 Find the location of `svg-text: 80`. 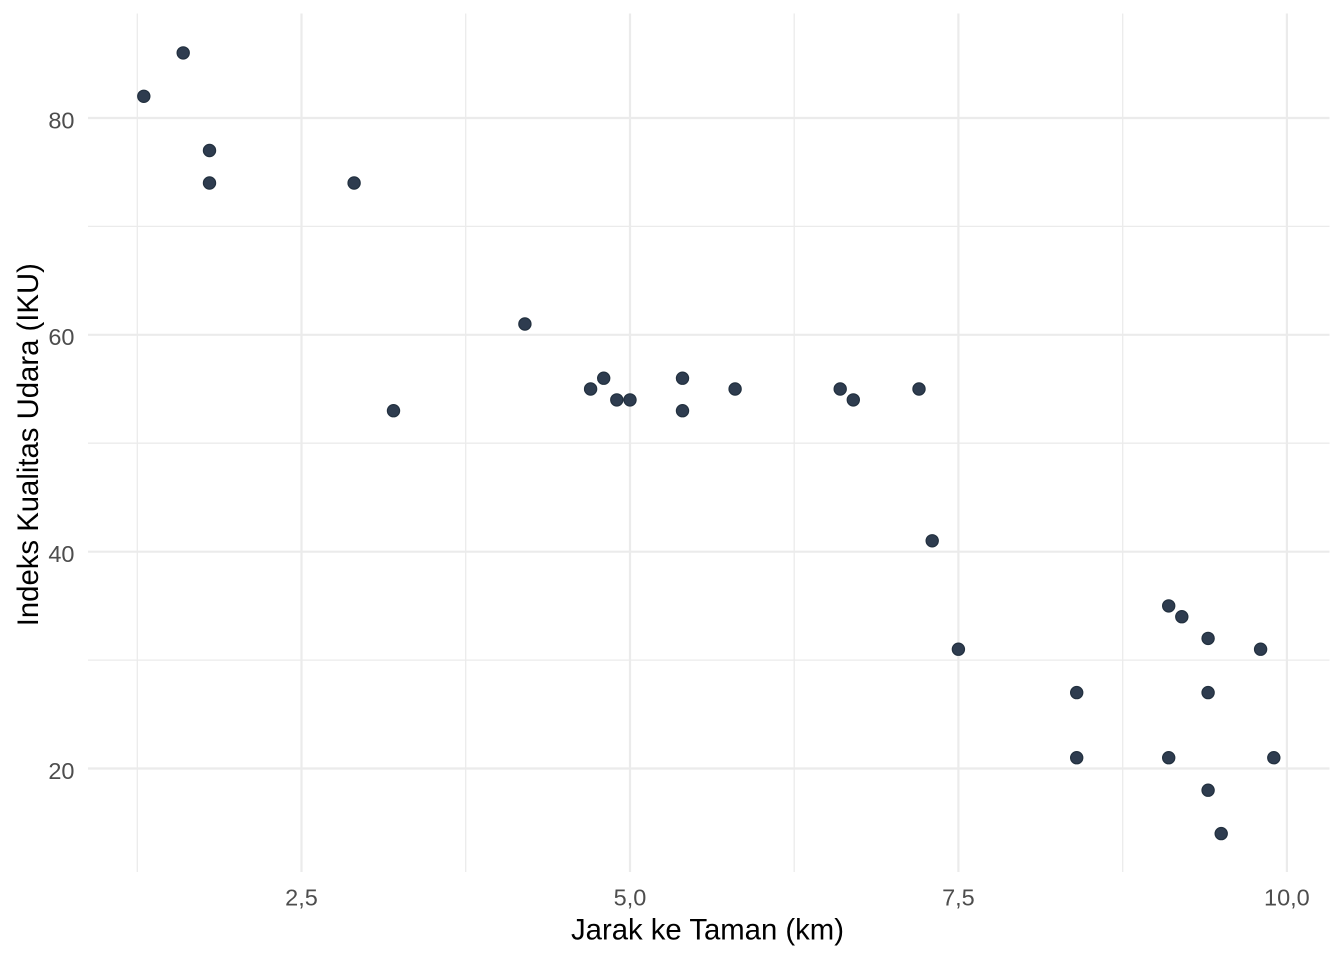

svg-text: 80 is located at coordinates (61, 120).